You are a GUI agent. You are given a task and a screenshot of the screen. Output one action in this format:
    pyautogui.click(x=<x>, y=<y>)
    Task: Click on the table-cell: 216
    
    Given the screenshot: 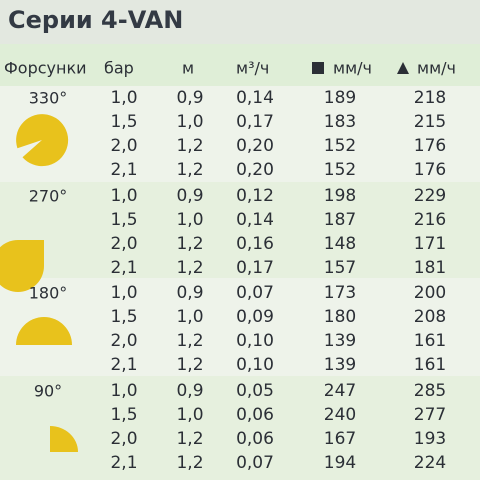 What is the action you would take?
    pyautogui.click(x=430, y=219)
    